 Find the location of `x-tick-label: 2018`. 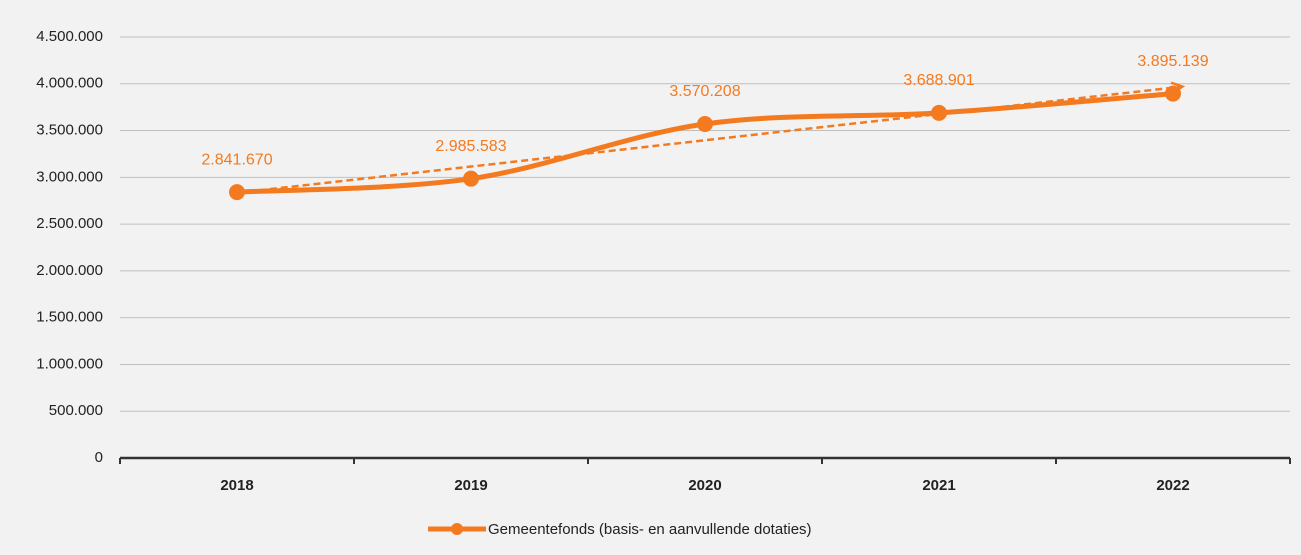

x-tick-label: 2018 is located at coordinates (236, 485).